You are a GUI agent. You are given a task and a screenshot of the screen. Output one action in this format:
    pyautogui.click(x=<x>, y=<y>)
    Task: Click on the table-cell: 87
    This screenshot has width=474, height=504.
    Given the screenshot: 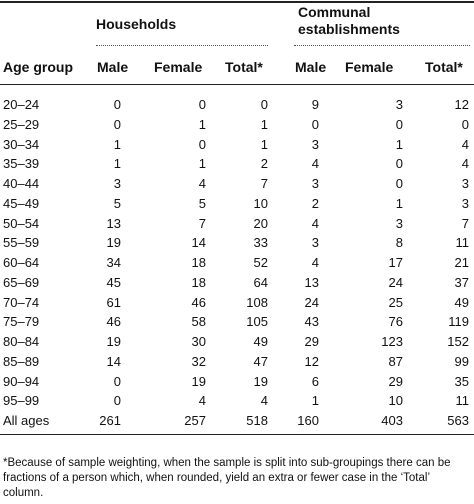 What is the action you would take?
    pyautogui.click(x=395, y=361)
    